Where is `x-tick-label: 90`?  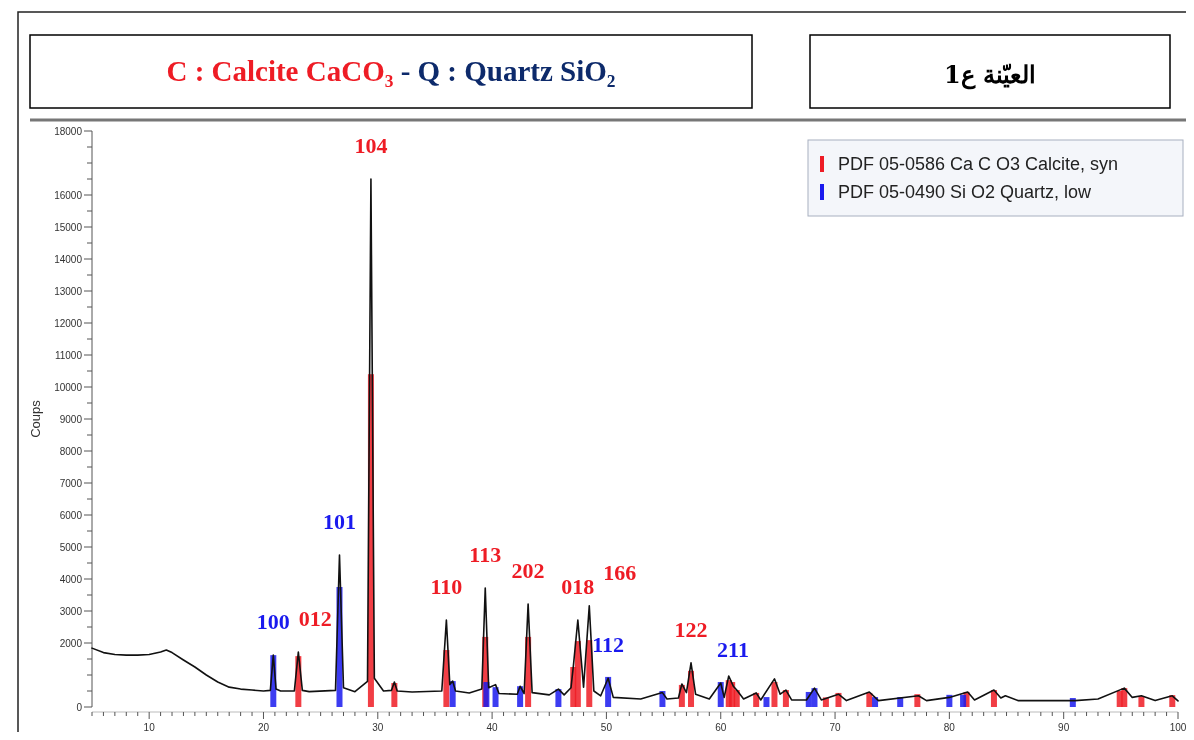
x-tick-label: 90 is located at coordinates (1064, 727).